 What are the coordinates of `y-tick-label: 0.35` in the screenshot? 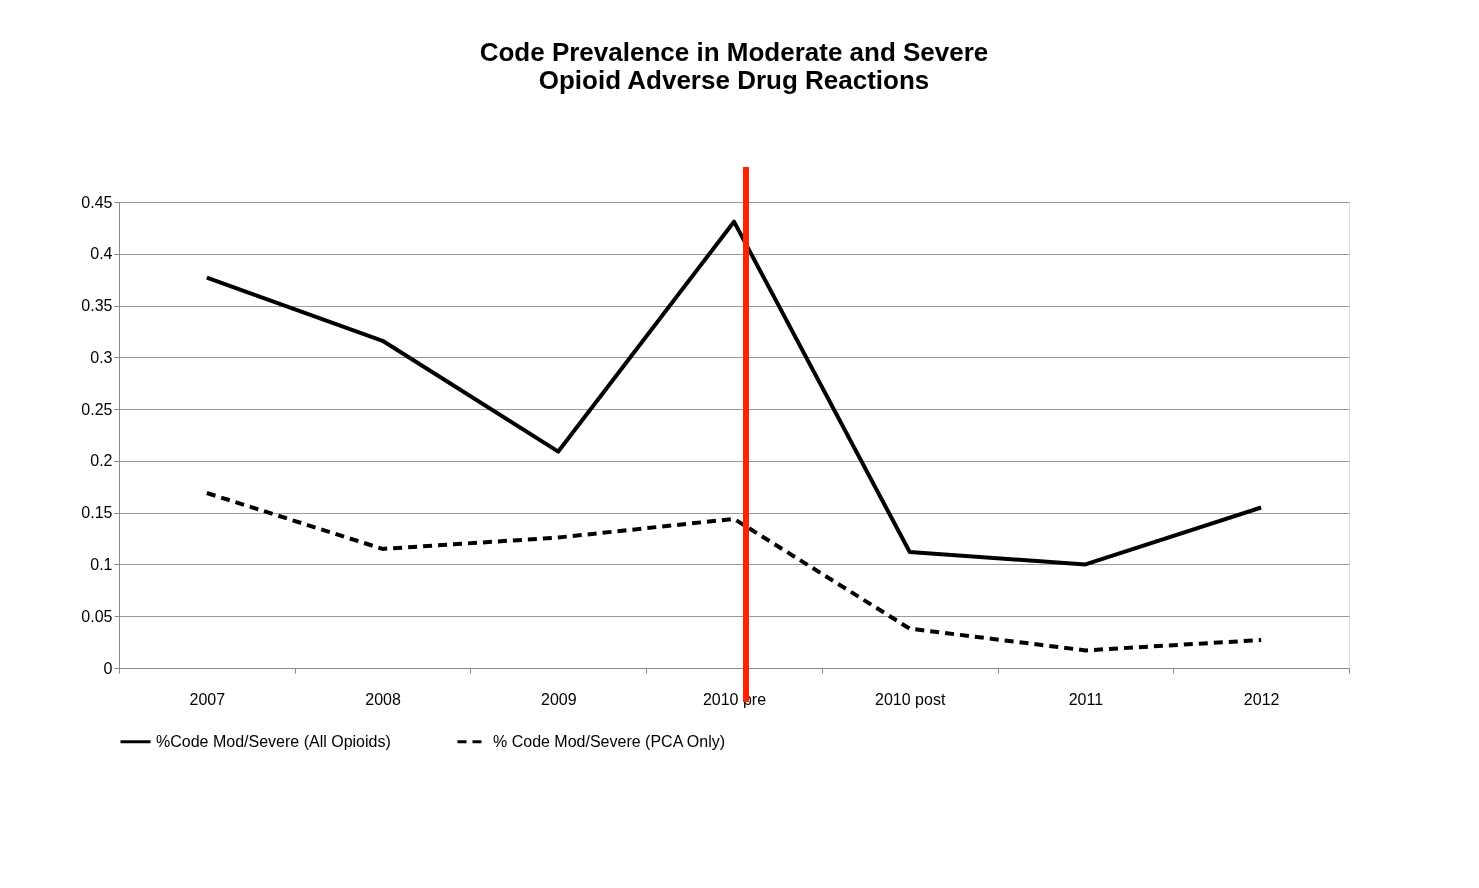 It's located at (97, 306).